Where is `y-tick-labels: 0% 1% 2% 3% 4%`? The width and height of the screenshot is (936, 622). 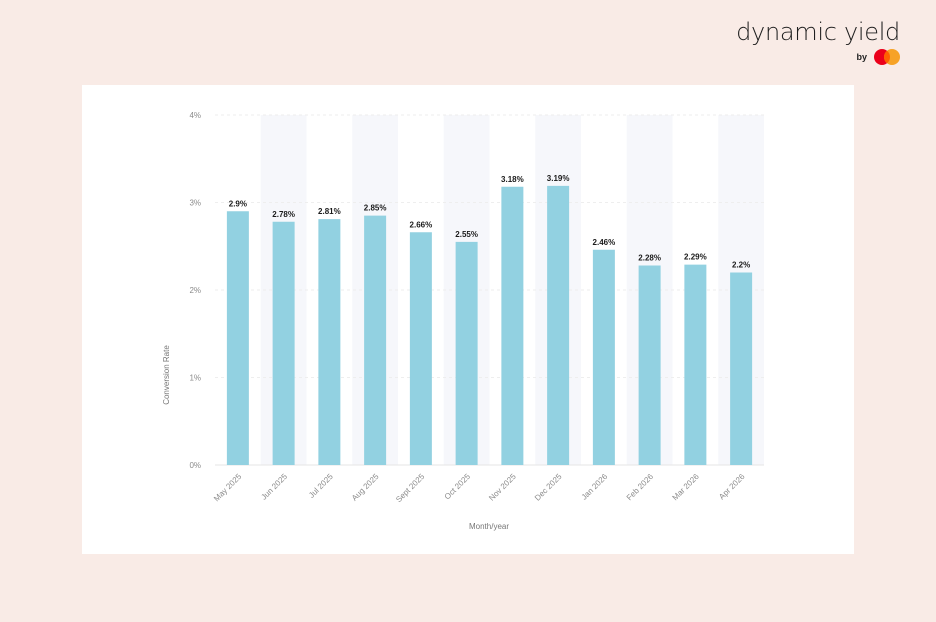
y-tick-labels: 0% 1% 2% 3% 4% is located at coordinates (195, 290).